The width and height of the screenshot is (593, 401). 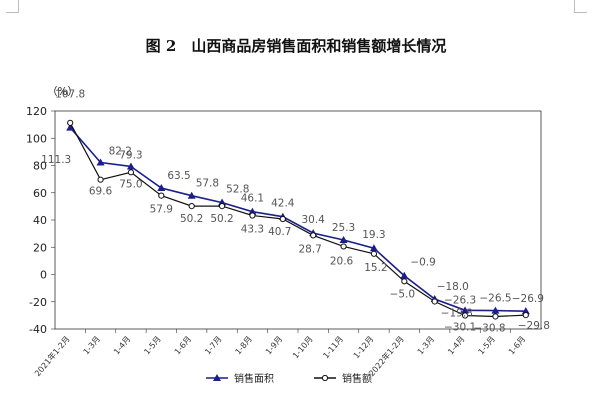 What do you see at coordinates (252, 199) in the screenshot?
I see `data-label: 46.1` at bounding box center [252, 199].